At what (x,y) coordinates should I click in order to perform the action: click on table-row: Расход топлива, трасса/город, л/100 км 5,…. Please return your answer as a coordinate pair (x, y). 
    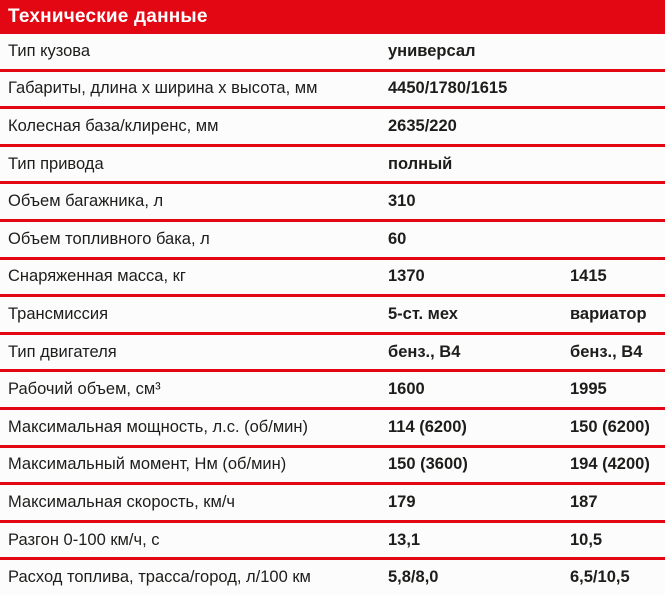
    Looking at the image, I should click on (332, 577).